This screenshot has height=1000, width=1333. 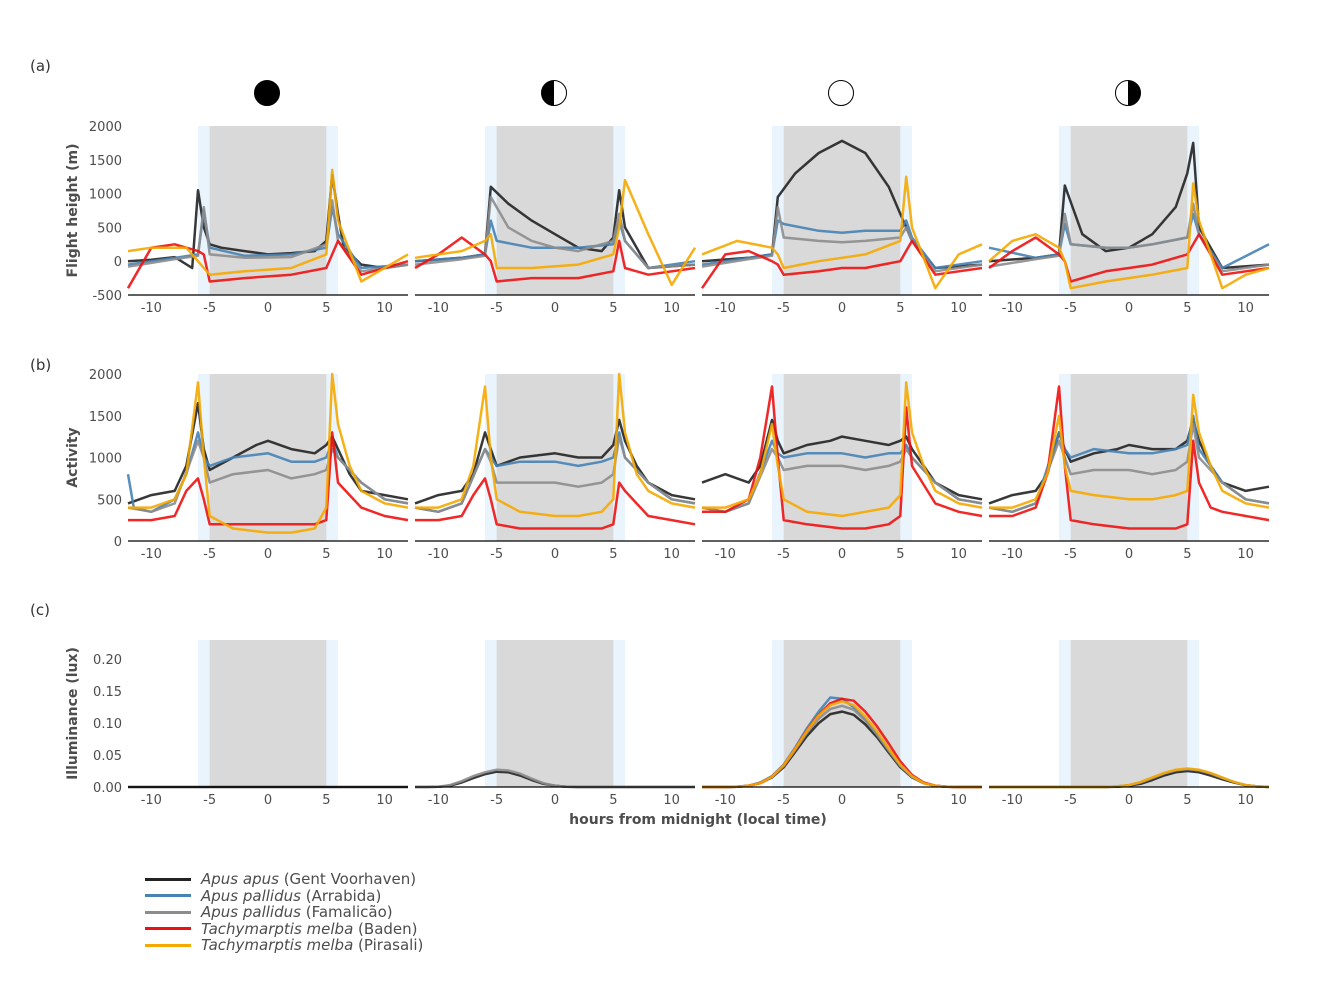 I want to click on legend-site: (Pirasali), so click(x=391, y=945).